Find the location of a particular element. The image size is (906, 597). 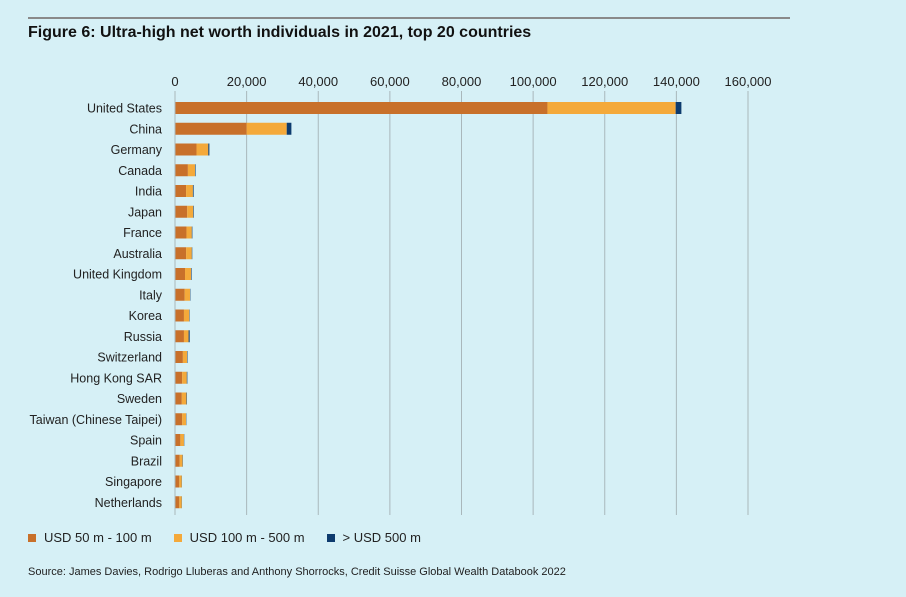

x-tick-label-120-000: 120,000 is located at coordinates (604, 81).